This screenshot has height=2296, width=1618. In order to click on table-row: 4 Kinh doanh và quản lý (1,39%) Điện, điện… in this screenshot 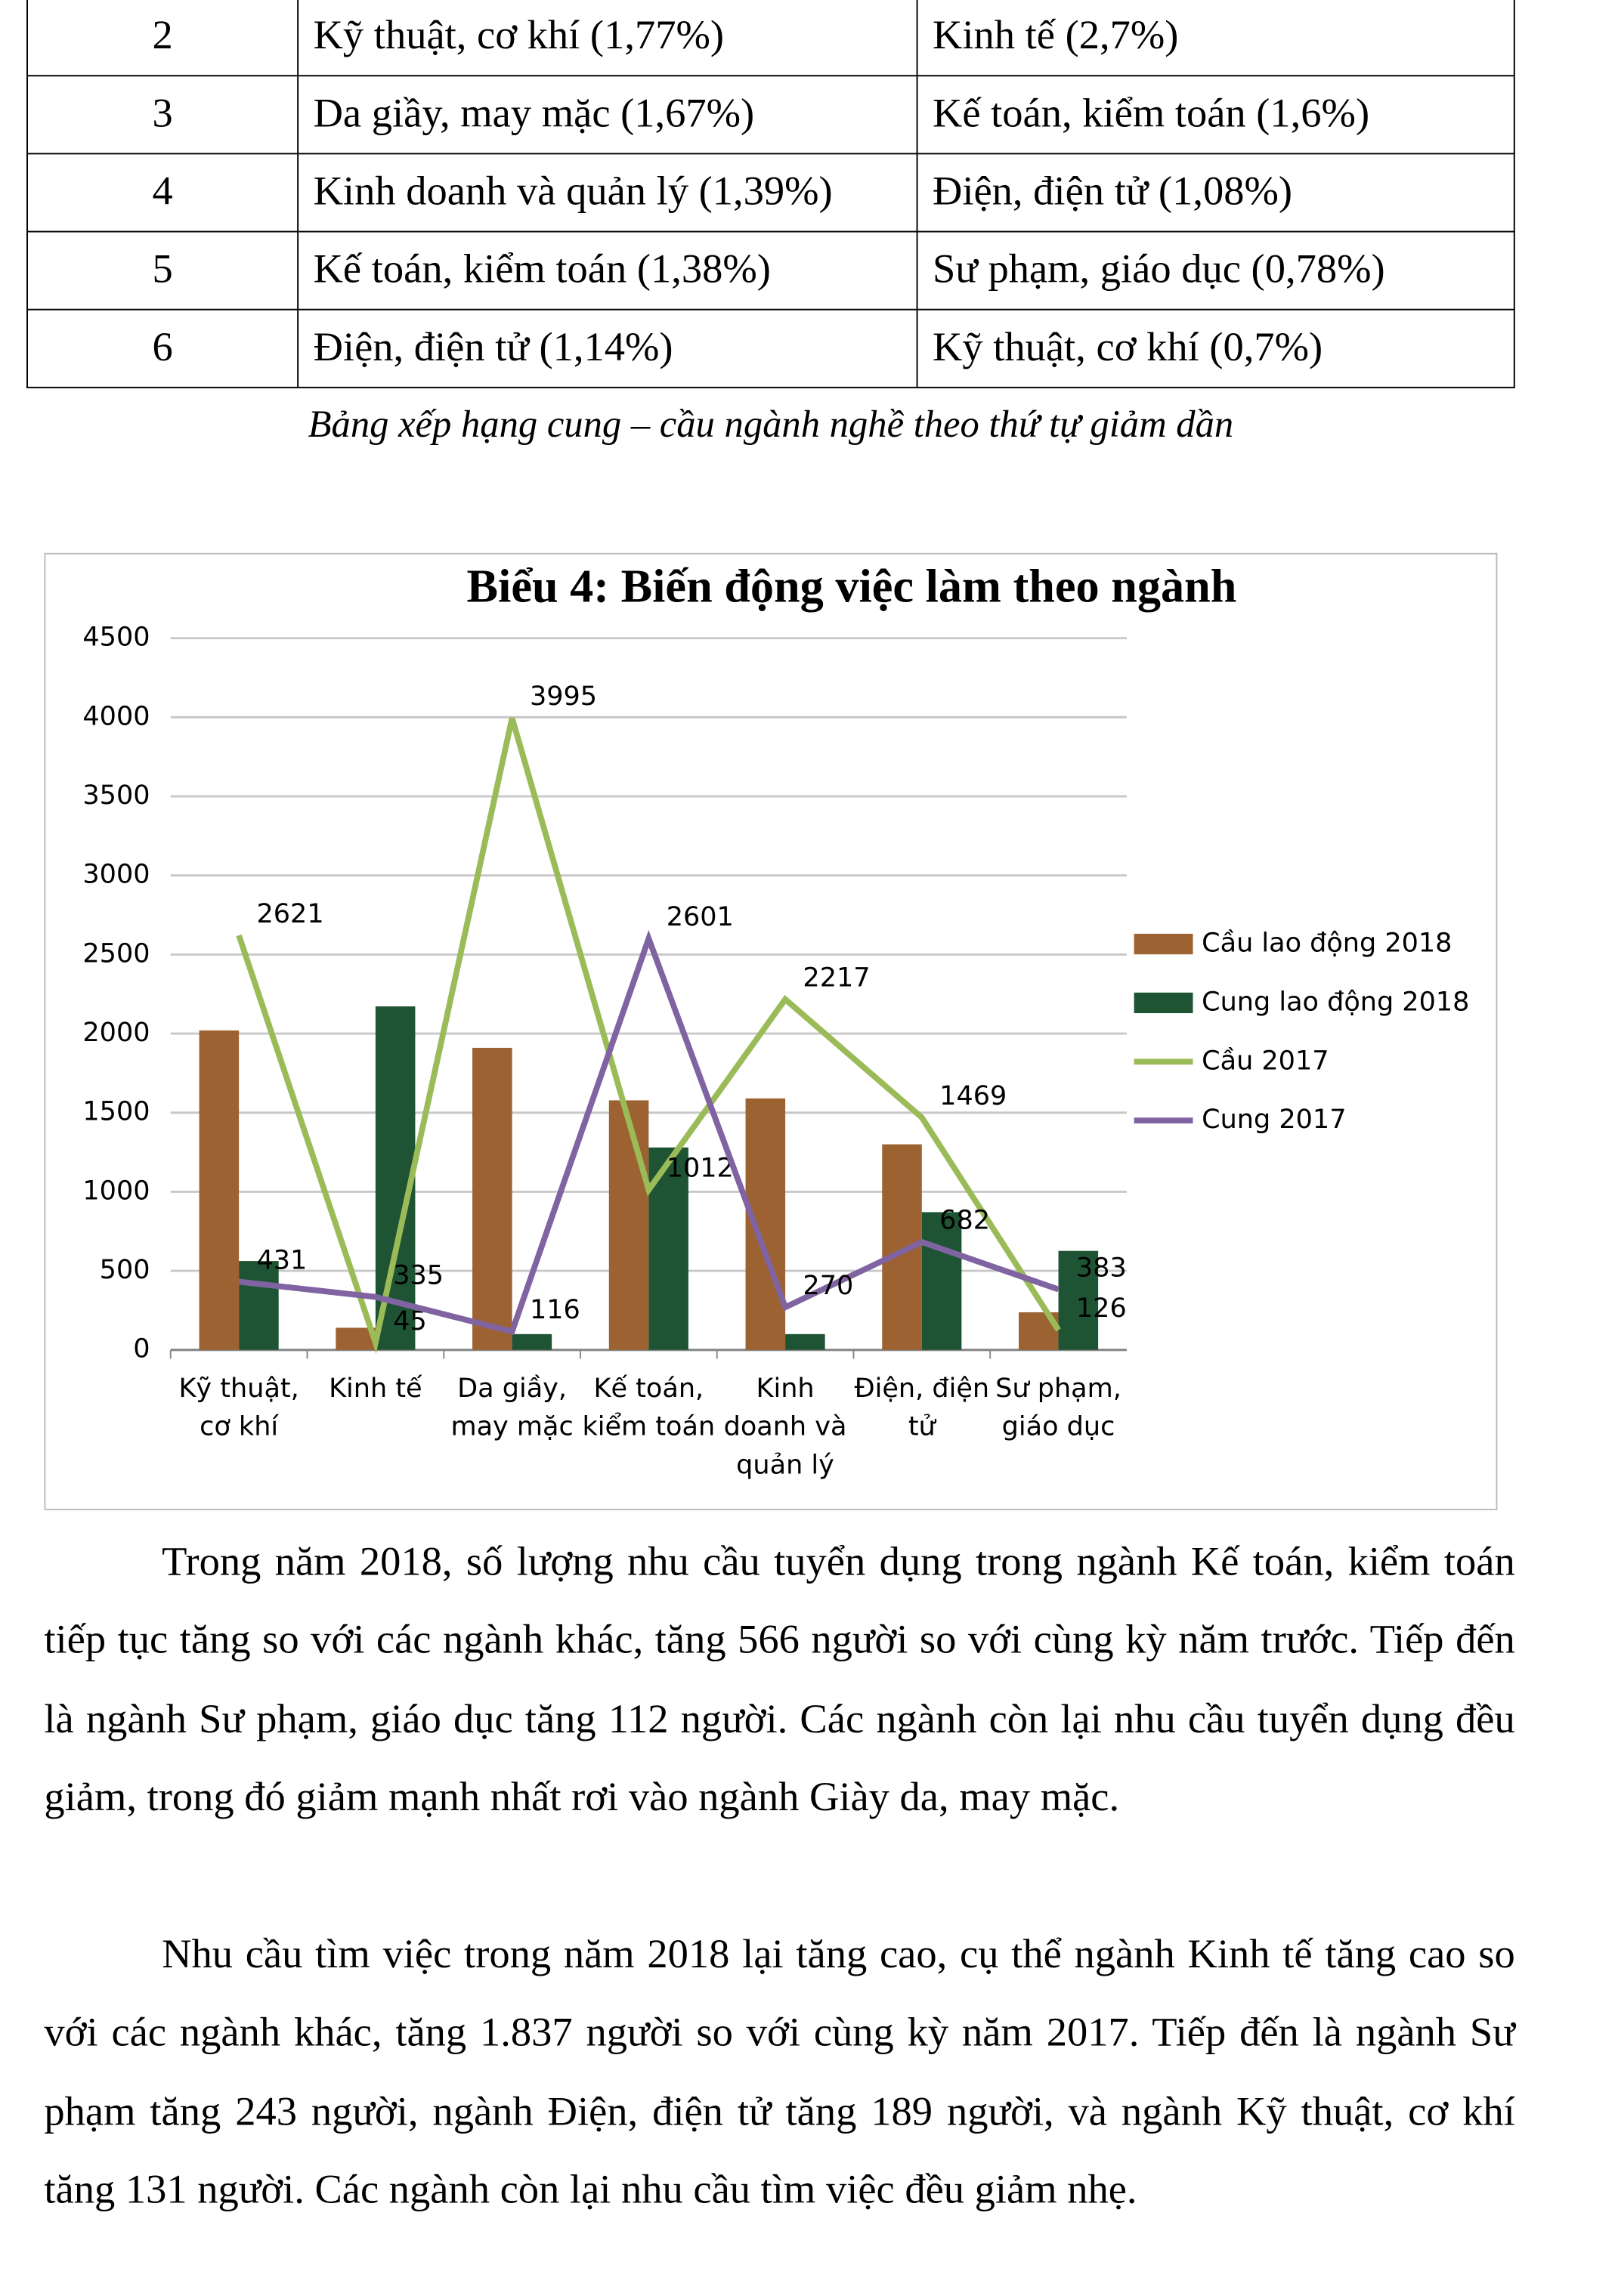, I will do `click(770, 193)`.